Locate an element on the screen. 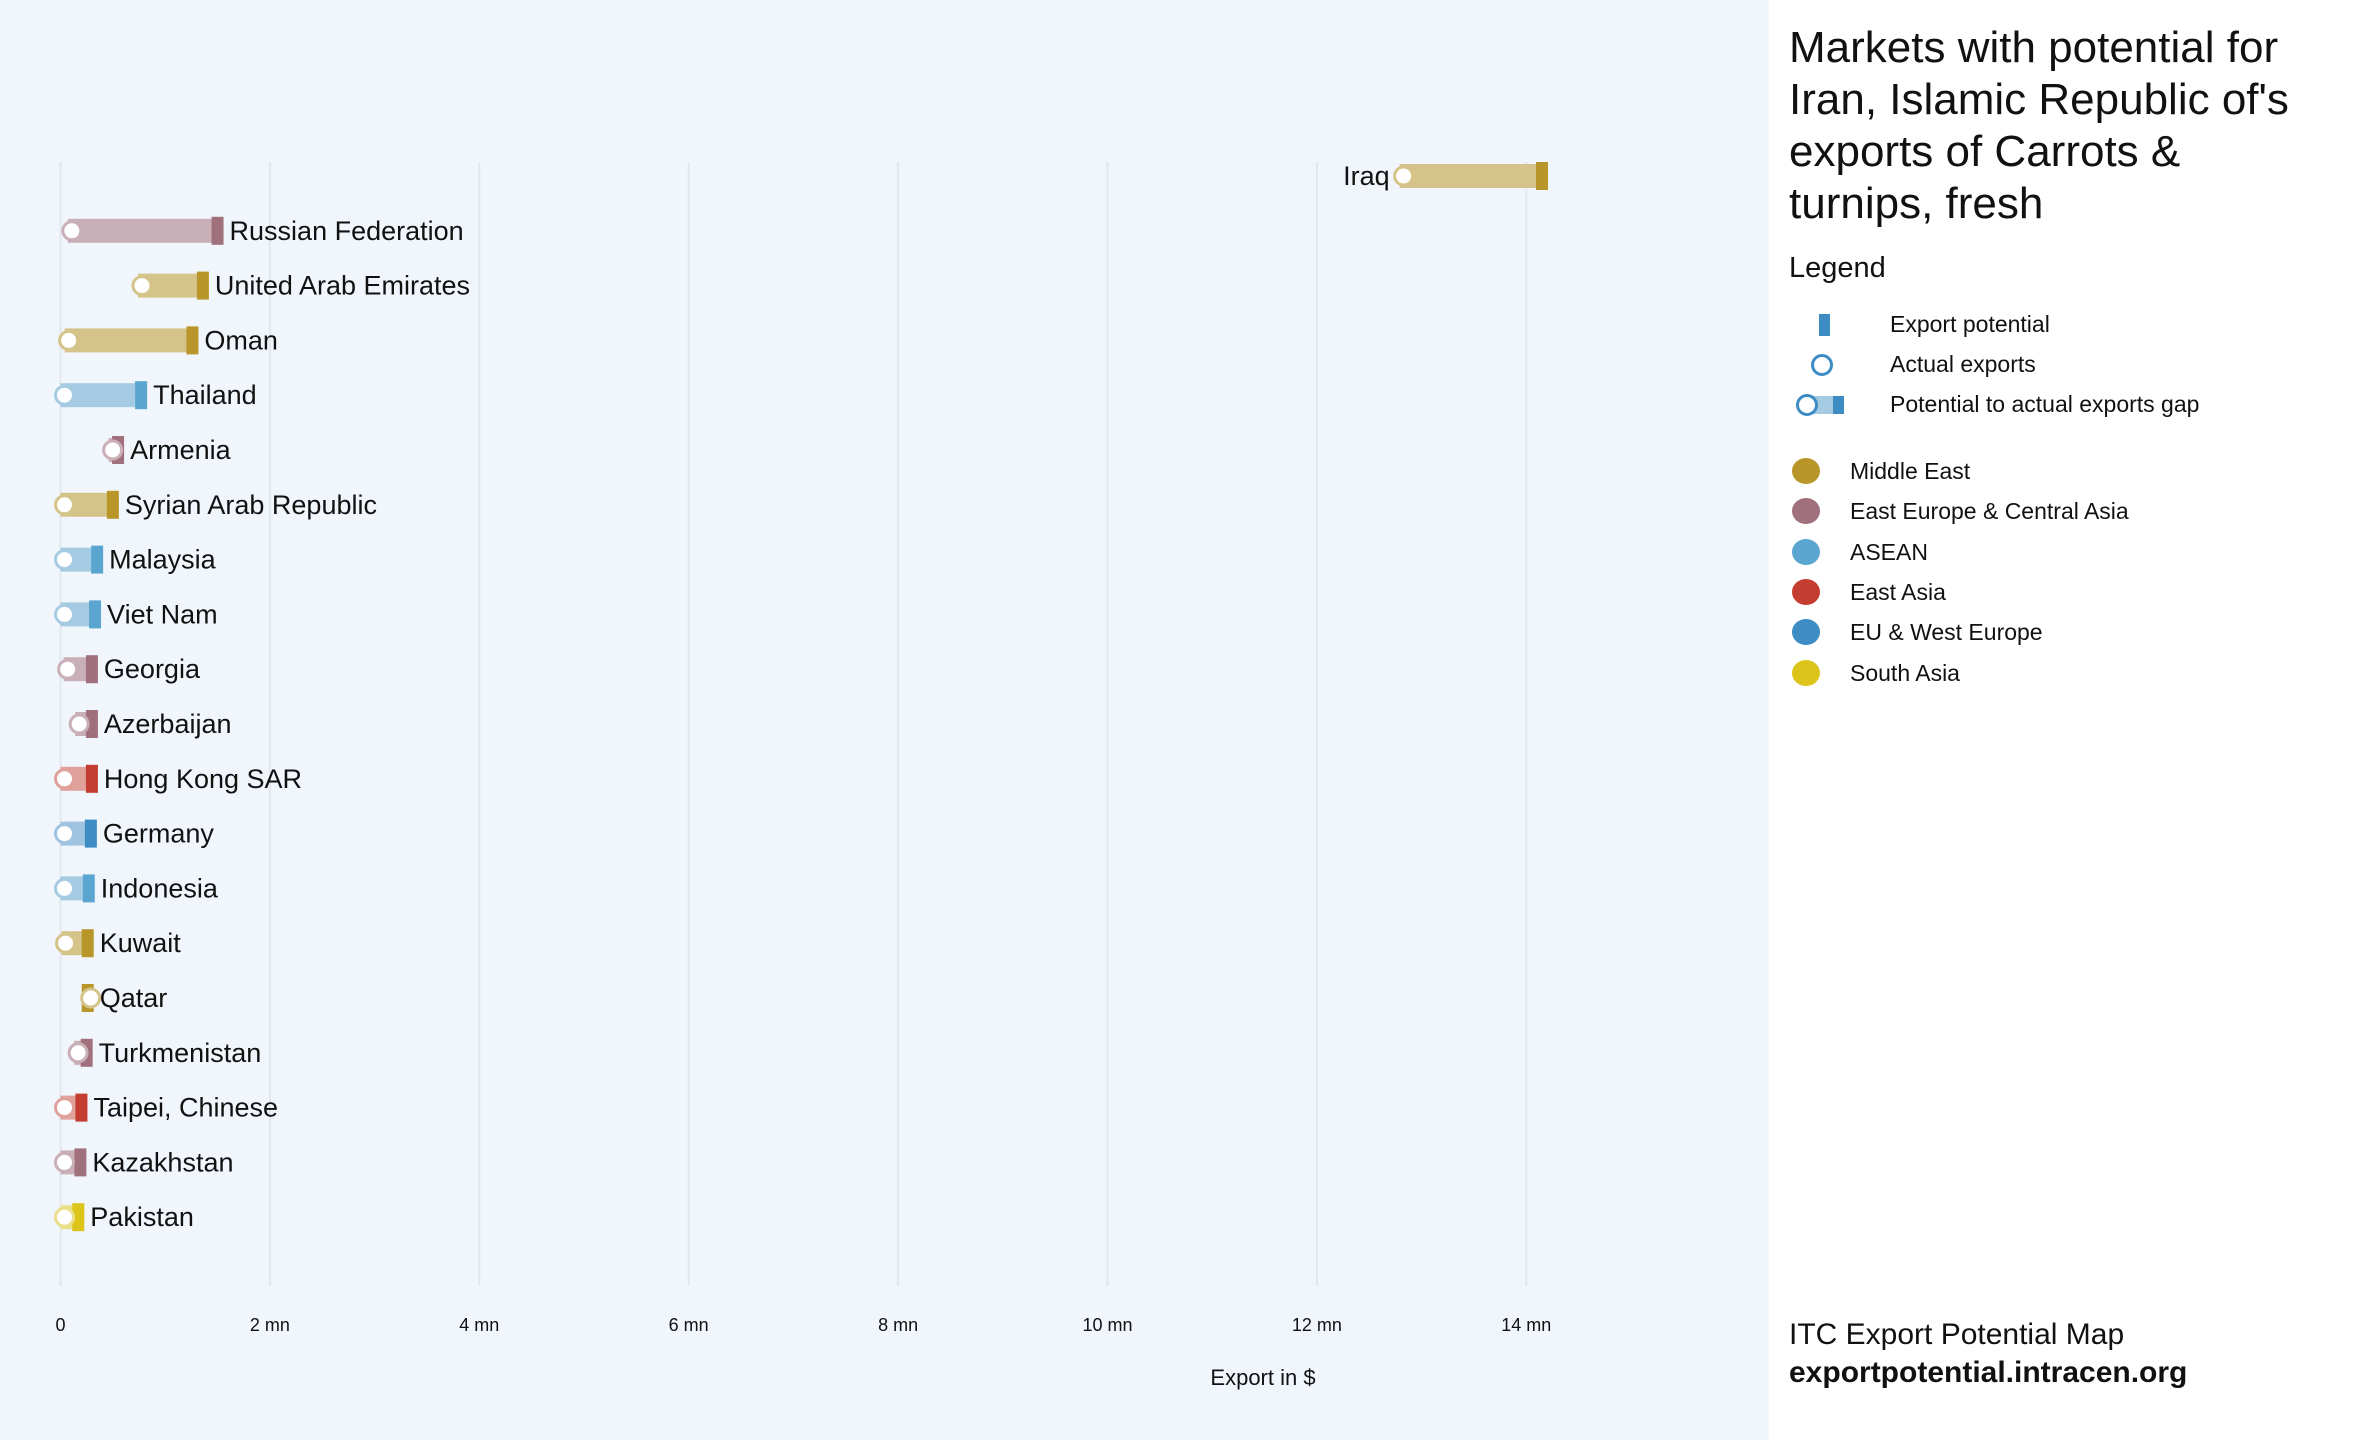 The height and width of the screenshot is (1440, 2360). market-row: Malaysia is located at coordinates (135, 560).